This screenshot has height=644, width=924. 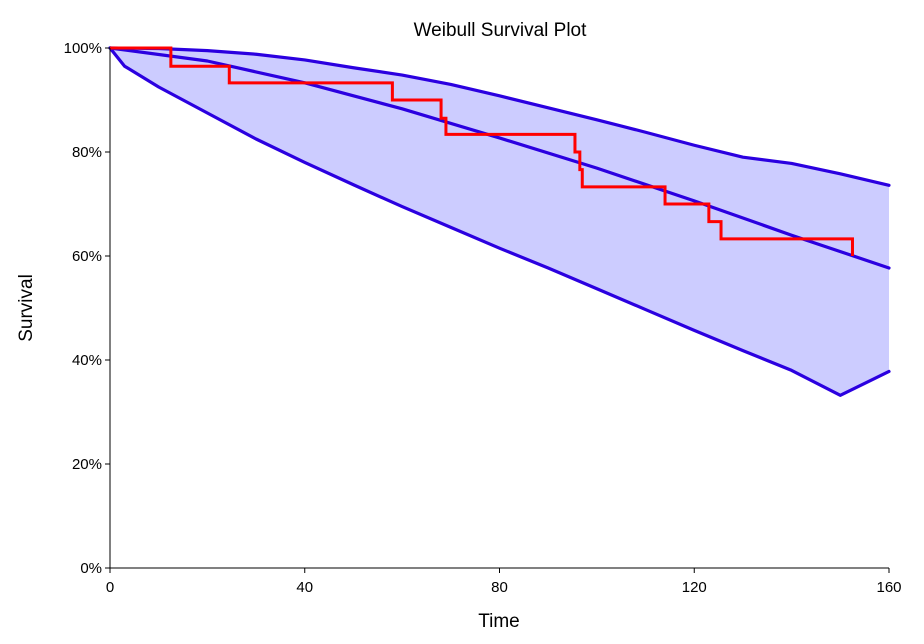 I want to click on y-tick-label: 20%, so click(x=87, y=464).